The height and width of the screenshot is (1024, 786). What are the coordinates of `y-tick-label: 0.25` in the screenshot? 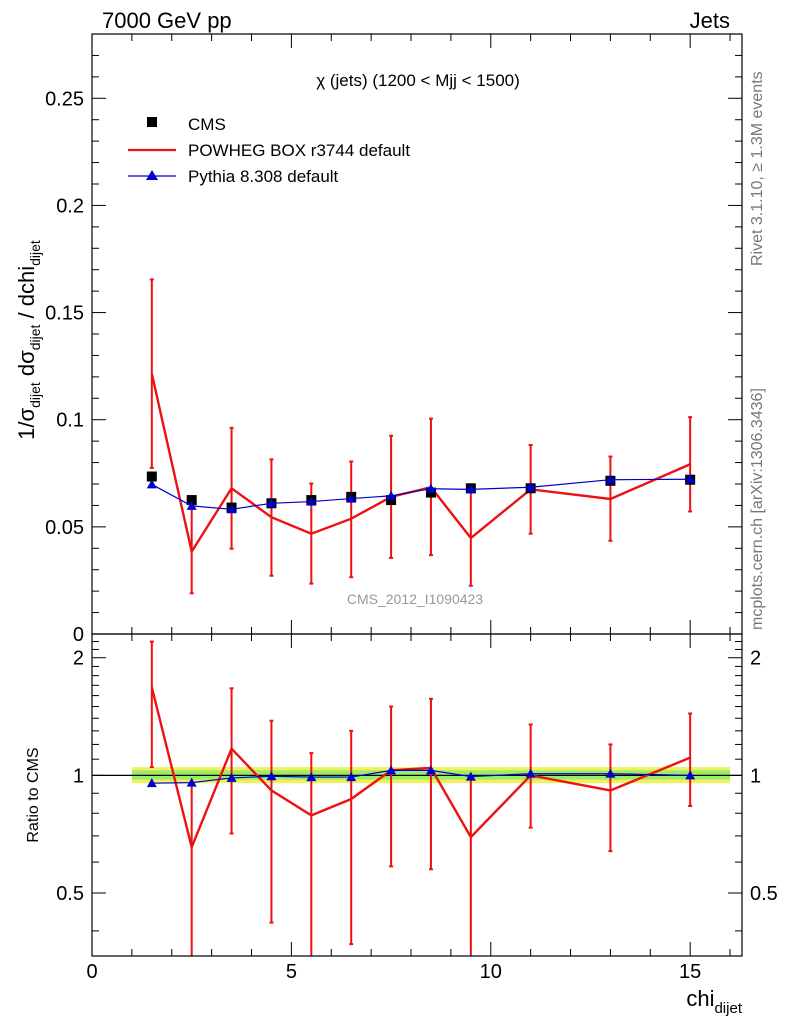 It's located at (64, 99).